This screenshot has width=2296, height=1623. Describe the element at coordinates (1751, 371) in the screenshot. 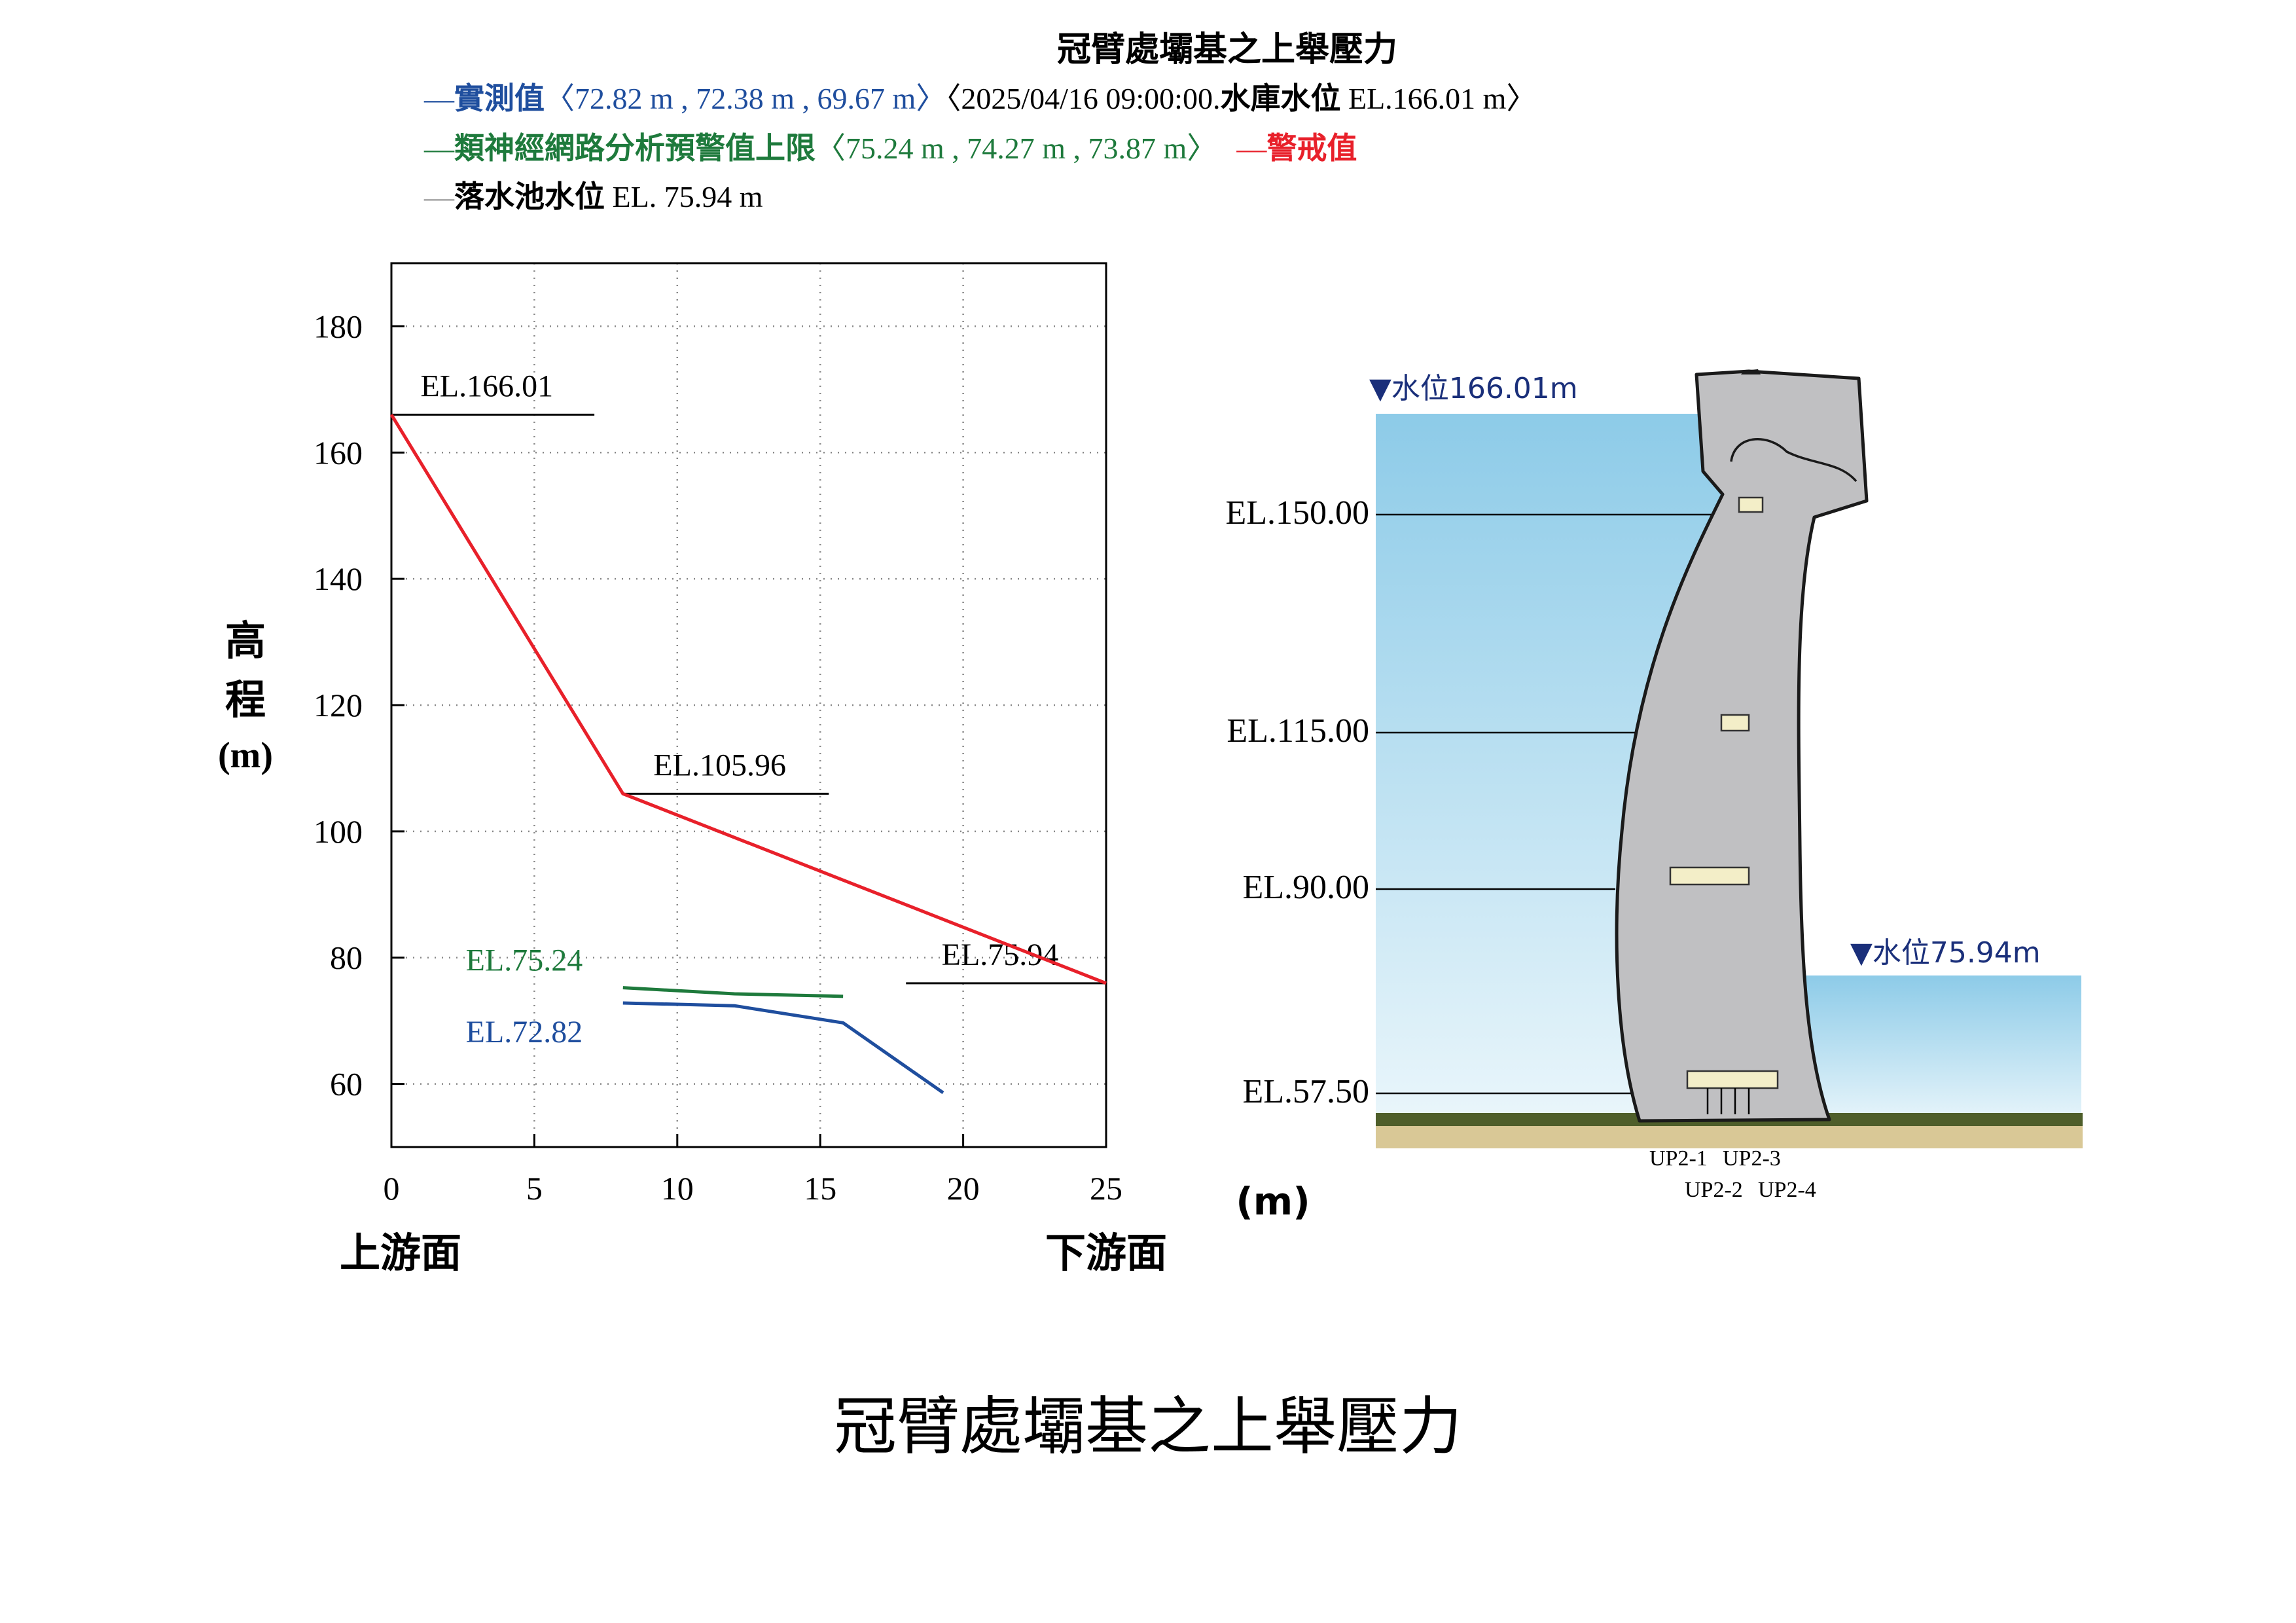

I see `crest-parapet` at that location.